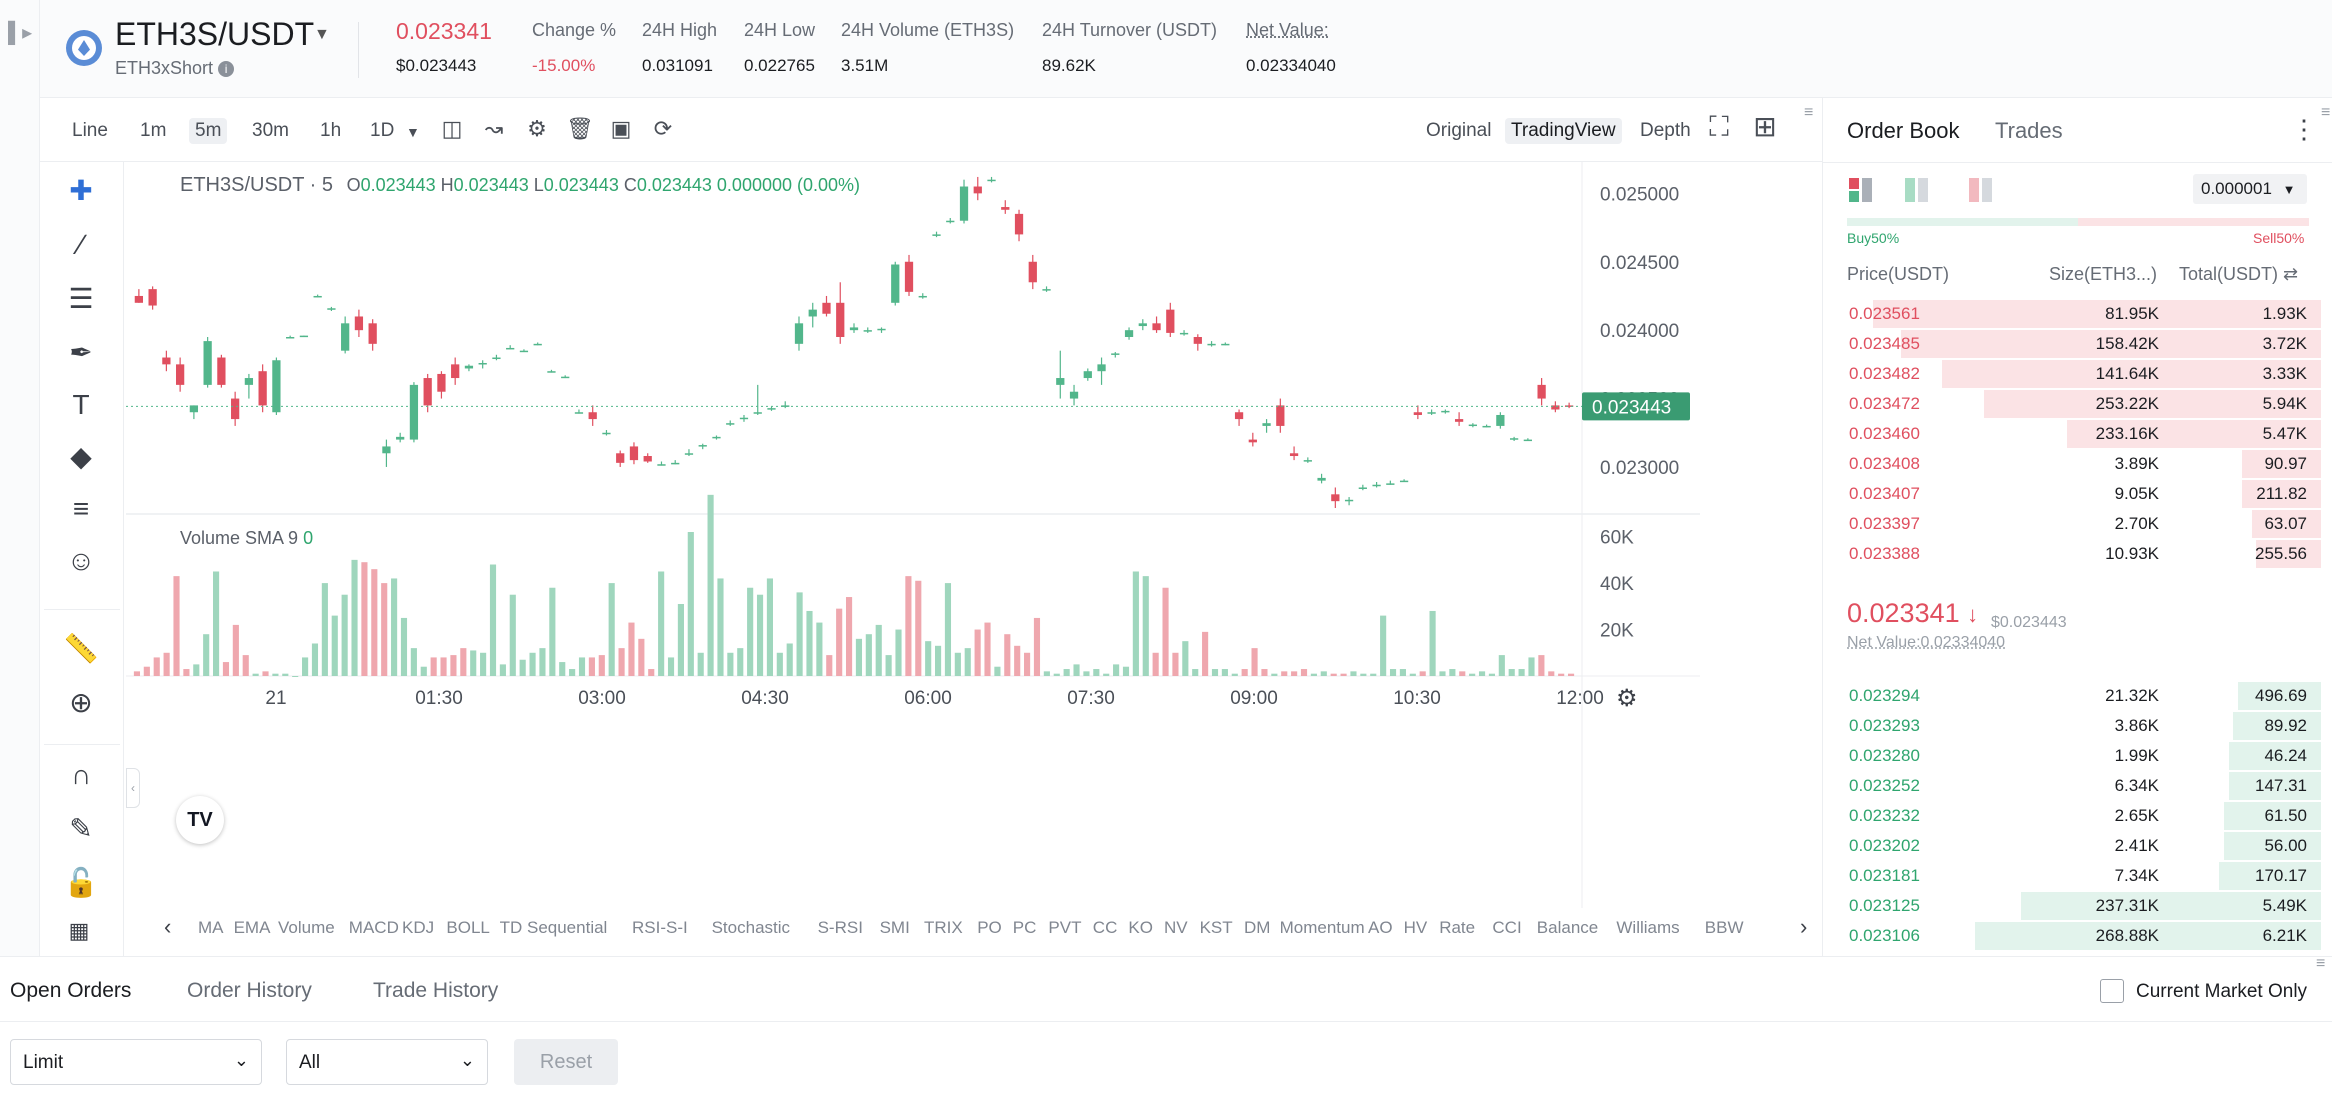  I want to click on ask-row: 0.023407 9.05K 211.82, so click(2077, 493).